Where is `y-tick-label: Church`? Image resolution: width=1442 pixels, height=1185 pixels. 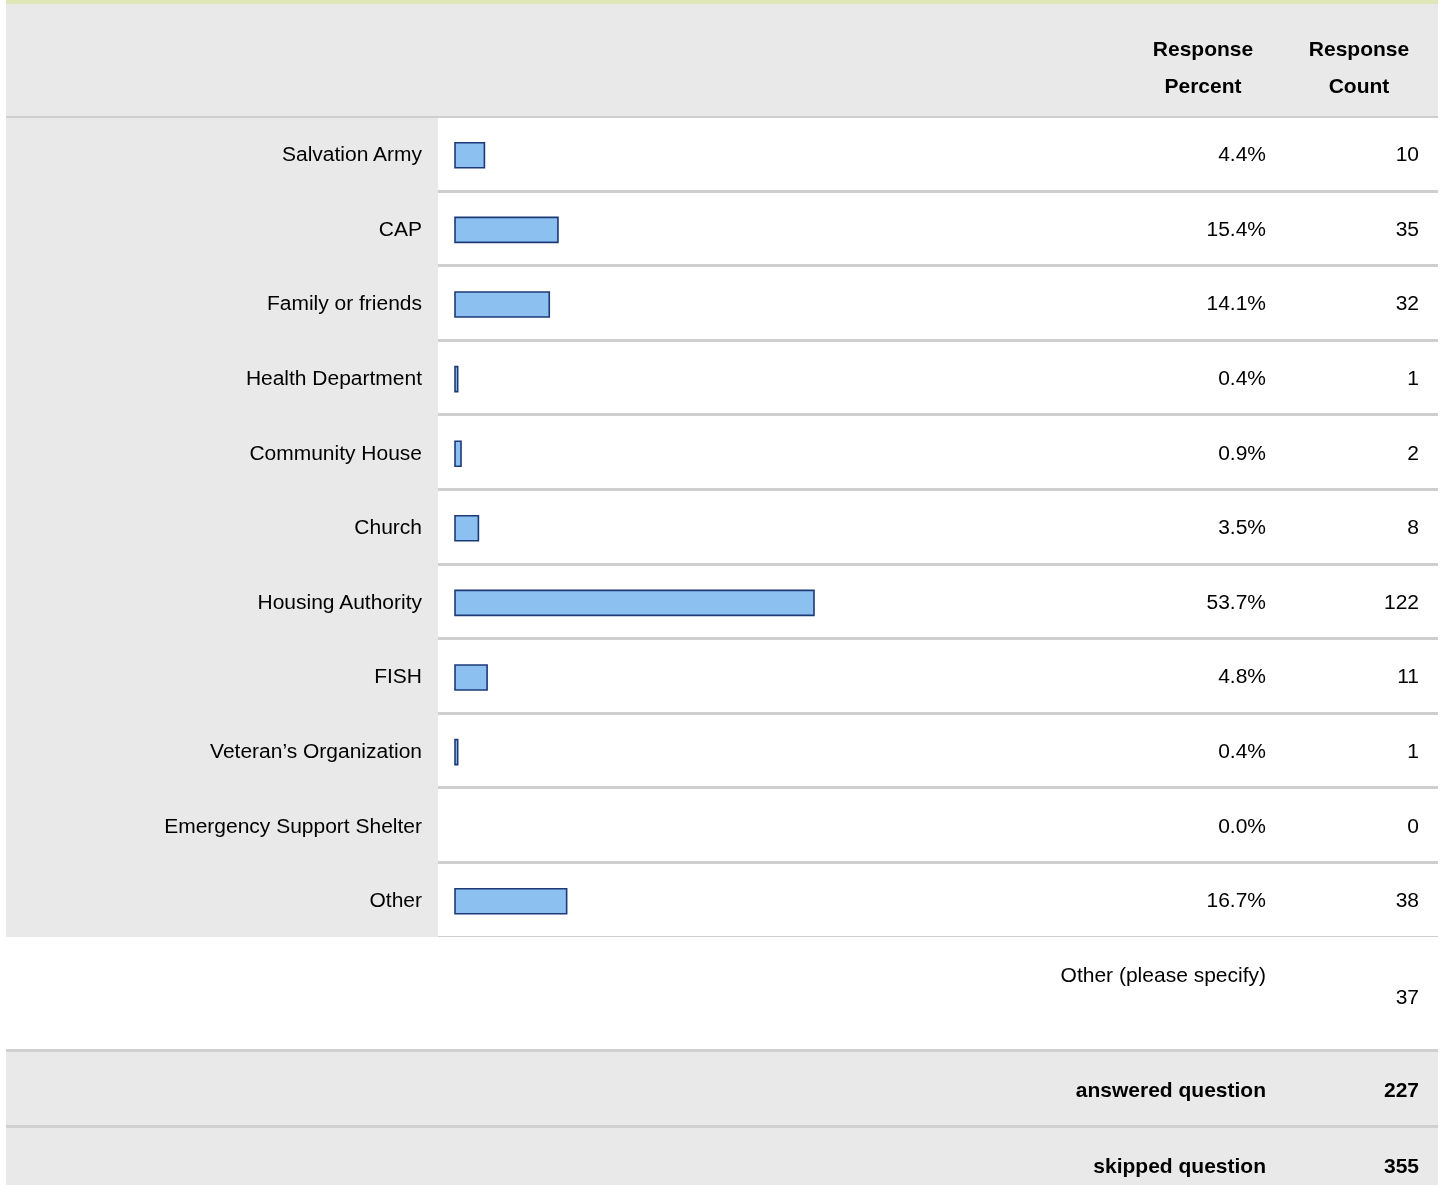
y-tick-label: Church is located at coordinates (388, 527).